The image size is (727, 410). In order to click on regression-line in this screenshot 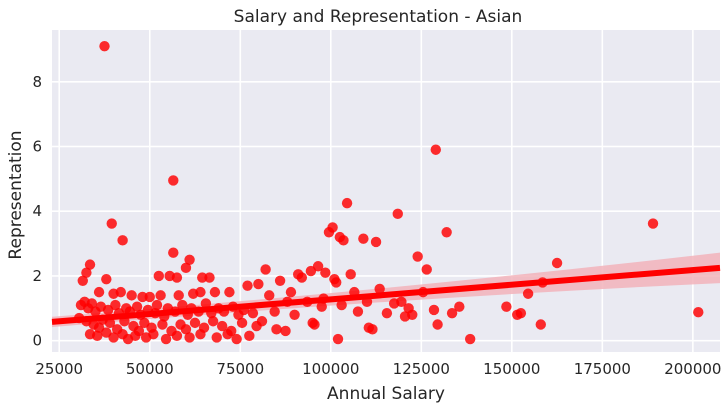, I will do `click(386, 294)`.